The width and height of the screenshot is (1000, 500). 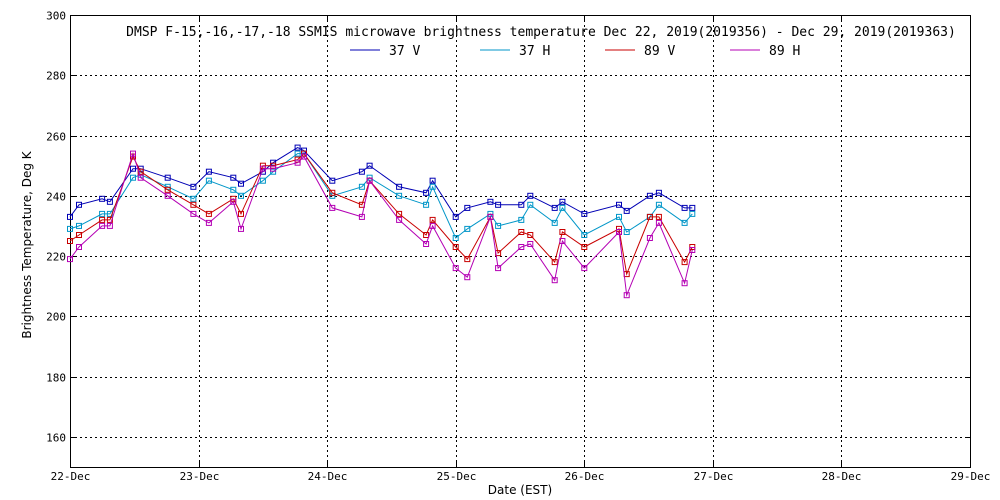 I want to click on y-axis-title: Brightness Temperature, Deg K, so click(x=27, y=244).